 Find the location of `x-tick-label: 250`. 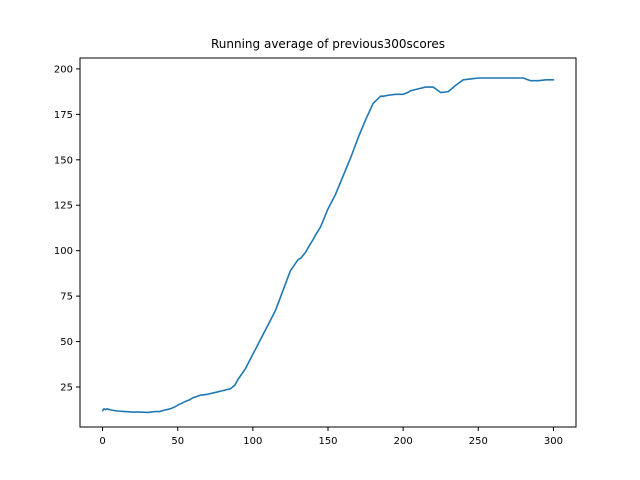

x-tick-label: 250 is located at coordinates (478, 441).